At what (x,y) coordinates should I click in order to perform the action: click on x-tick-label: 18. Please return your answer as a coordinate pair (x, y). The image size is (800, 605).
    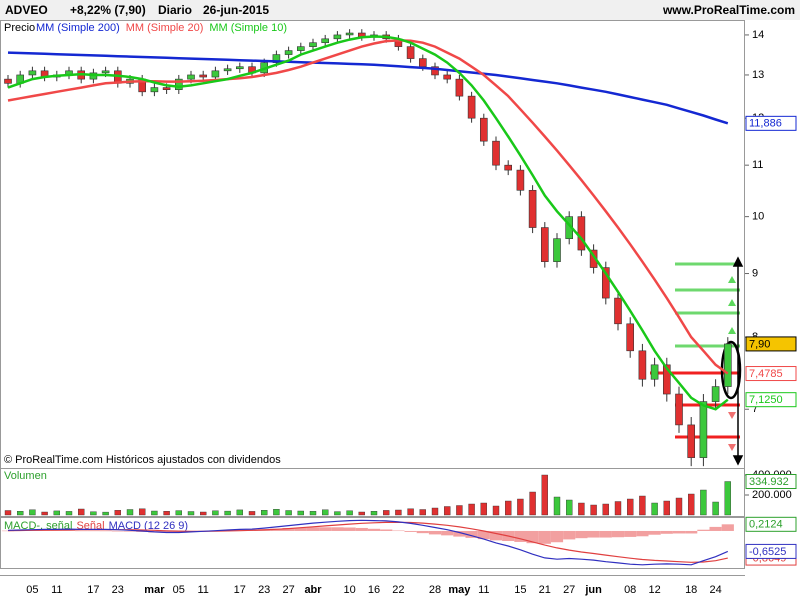
    Looking at the image, I should click on (691, 590).